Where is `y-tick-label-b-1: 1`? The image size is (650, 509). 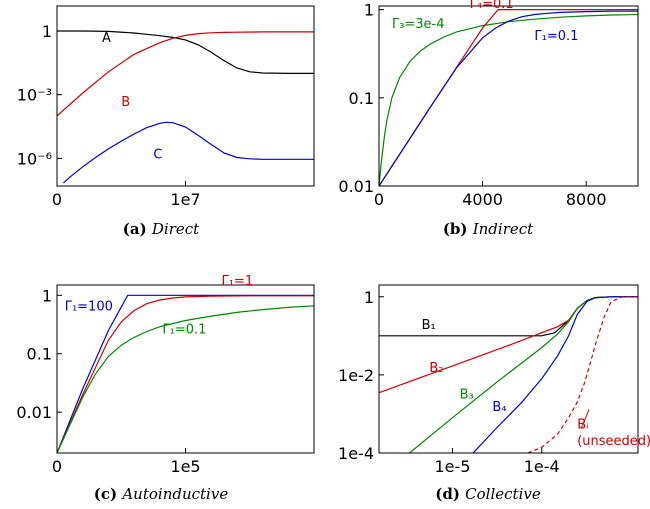
y-tick-label-b-1: 1 is located at coordinates (369, 10).